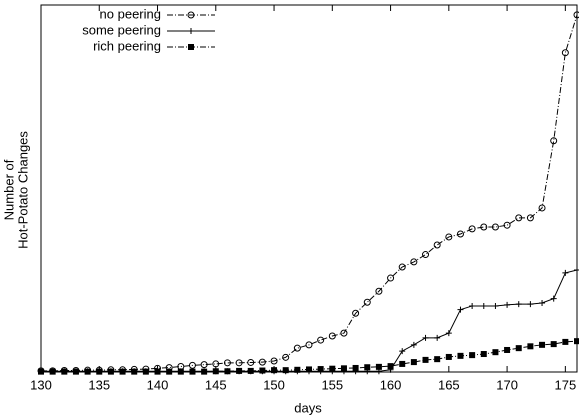 This screenshot has height=419, width=579. What do you see at coordinates (99, 384) in the screenshot?
I see `x-tick-label: 135` at bounding box center [99, 384].